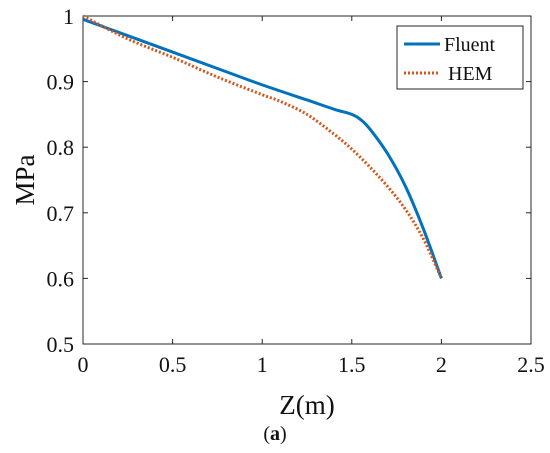 The image size is (550, 453). What do you see at coordinates (61, 213) in the screenshot?
I see `y-tick-label: 0.7` at bounding box center [61, 213].